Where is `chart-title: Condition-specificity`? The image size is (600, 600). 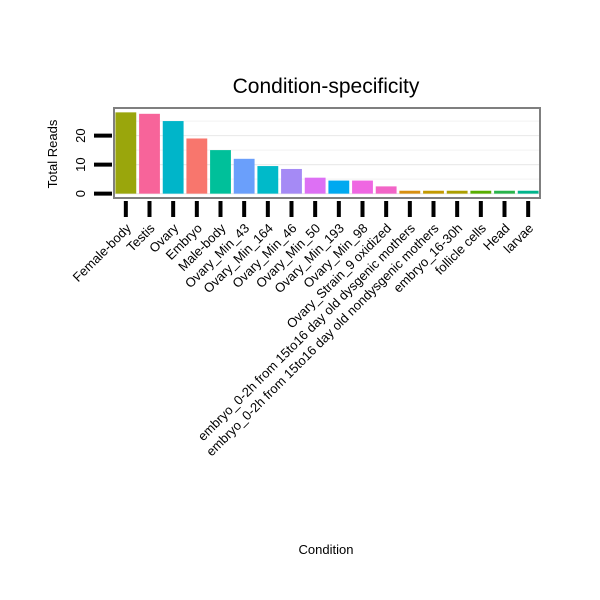
chart-title: Condition-specificity is located at coordinates (326, 86).